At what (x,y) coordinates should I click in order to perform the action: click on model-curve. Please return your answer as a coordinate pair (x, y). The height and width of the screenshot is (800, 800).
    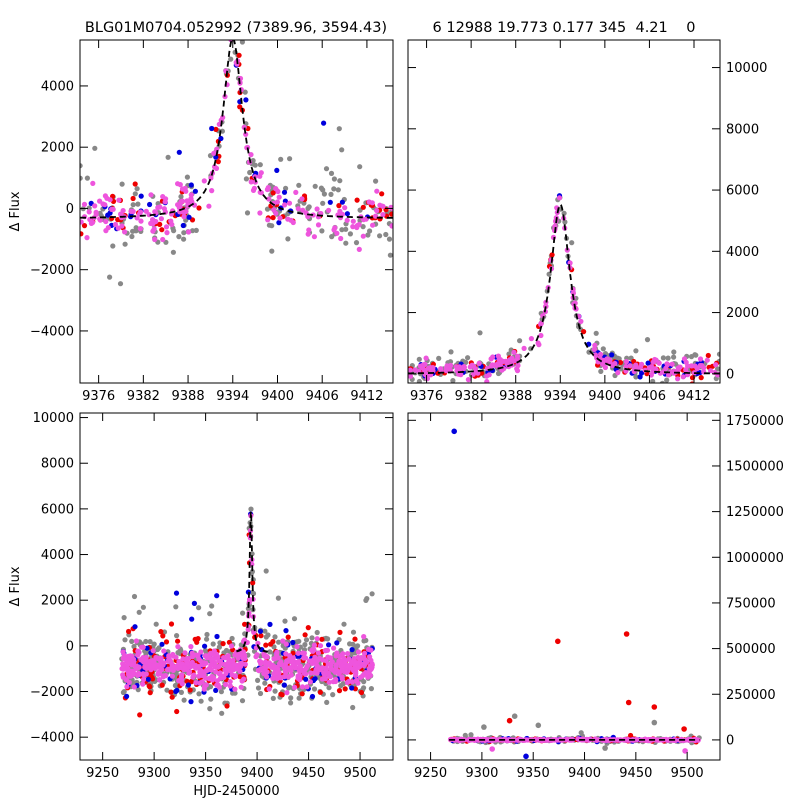
    Looking at the image, I should click on (564, 289).